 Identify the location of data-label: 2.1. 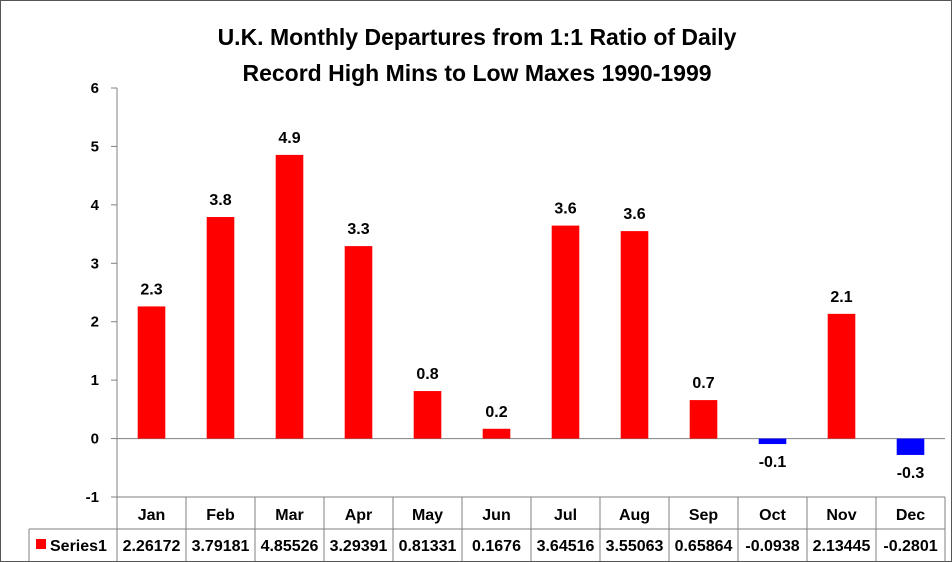
(841, 297).